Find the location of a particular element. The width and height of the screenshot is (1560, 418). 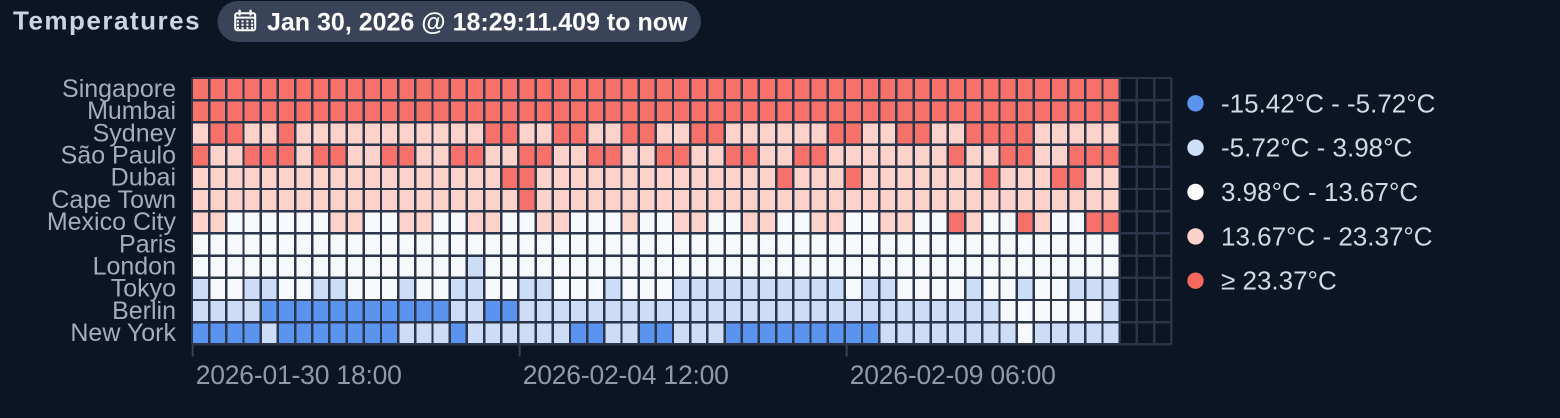

svg-text: London is located at coordinates (134, 267).